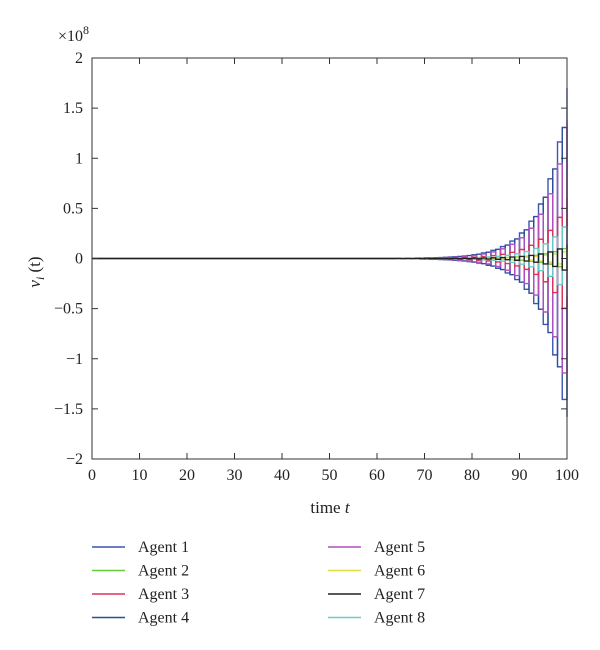 The height and width of the screenshot is (650, 600). What do you see at coordinates (163, 618) in the screenshot?
I see `legend-label: Agent 4` at bounding box center [163, 618].